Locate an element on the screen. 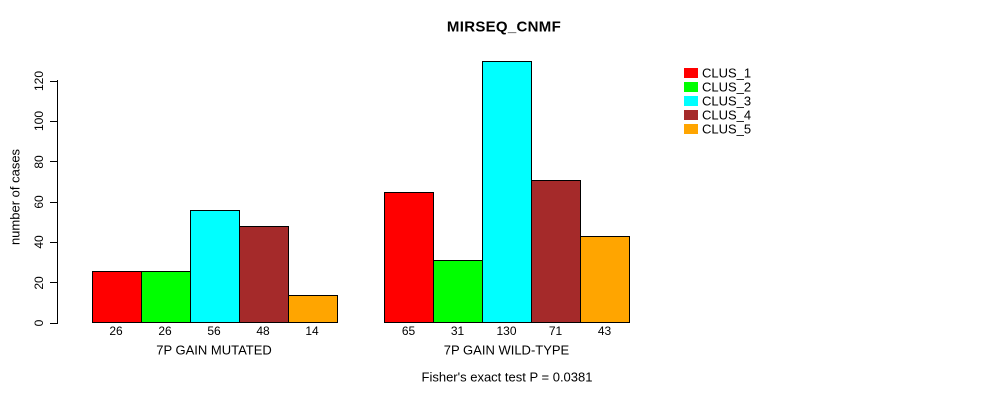  y-axis-tick-label: 40 is located at coordinates (39, 242).